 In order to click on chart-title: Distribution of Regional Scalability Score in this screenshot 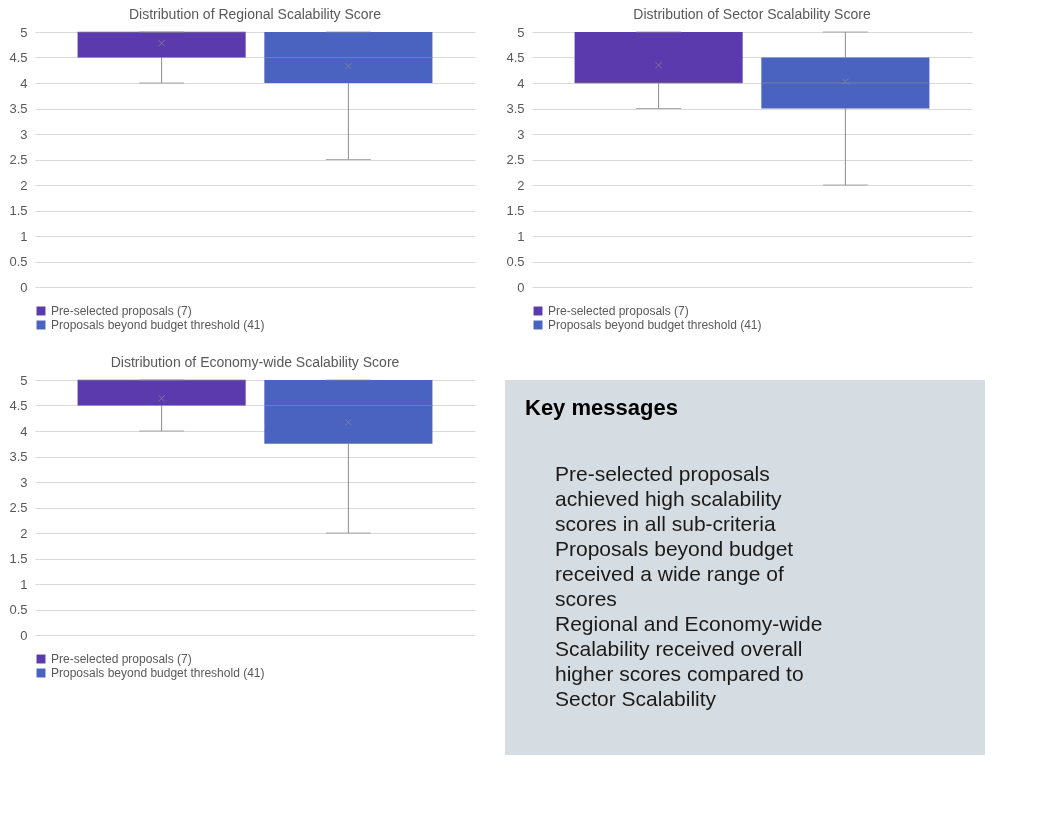, I will do `click(255, 14)`.